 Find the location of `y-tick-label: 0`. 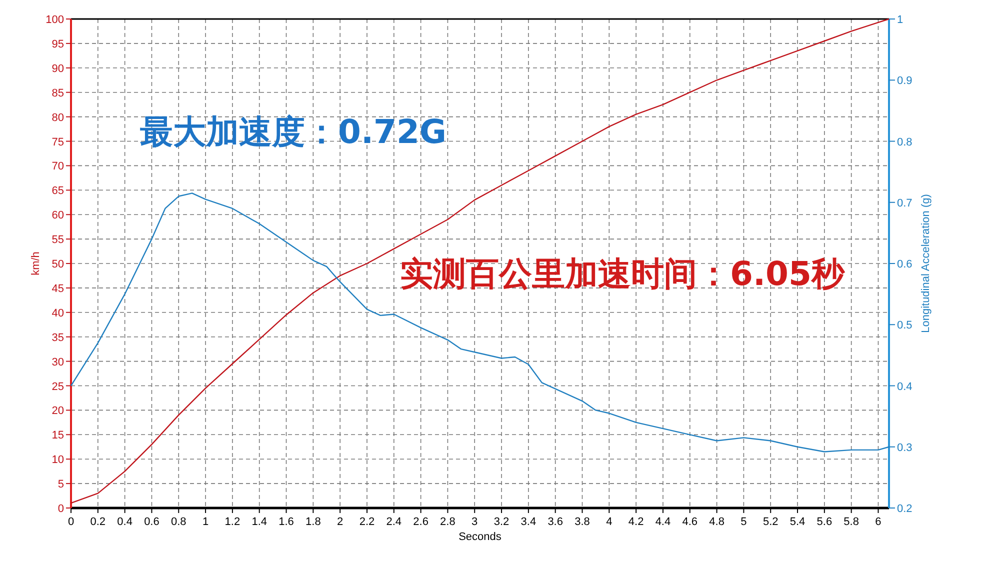

y-tick-label: 0 is located at coordinates (61, 509).